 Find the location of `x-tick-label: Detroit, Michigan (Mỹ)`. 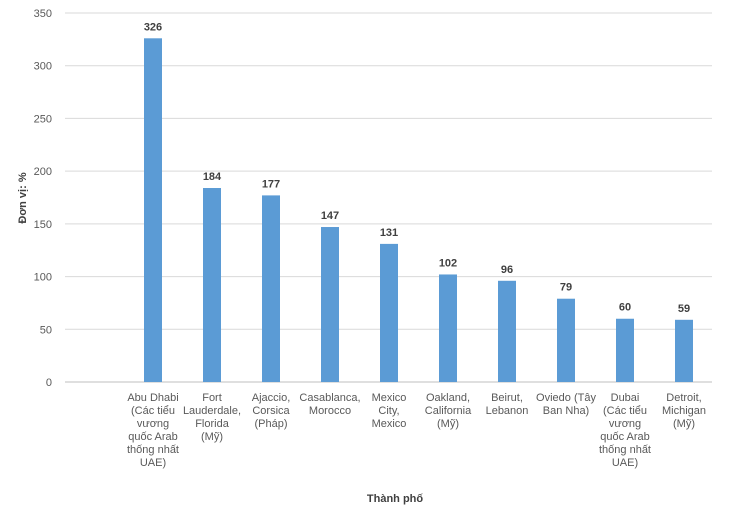

x-tick-label: Detroit, Michigan (Mỹ) is located at coordinates (684, 411).